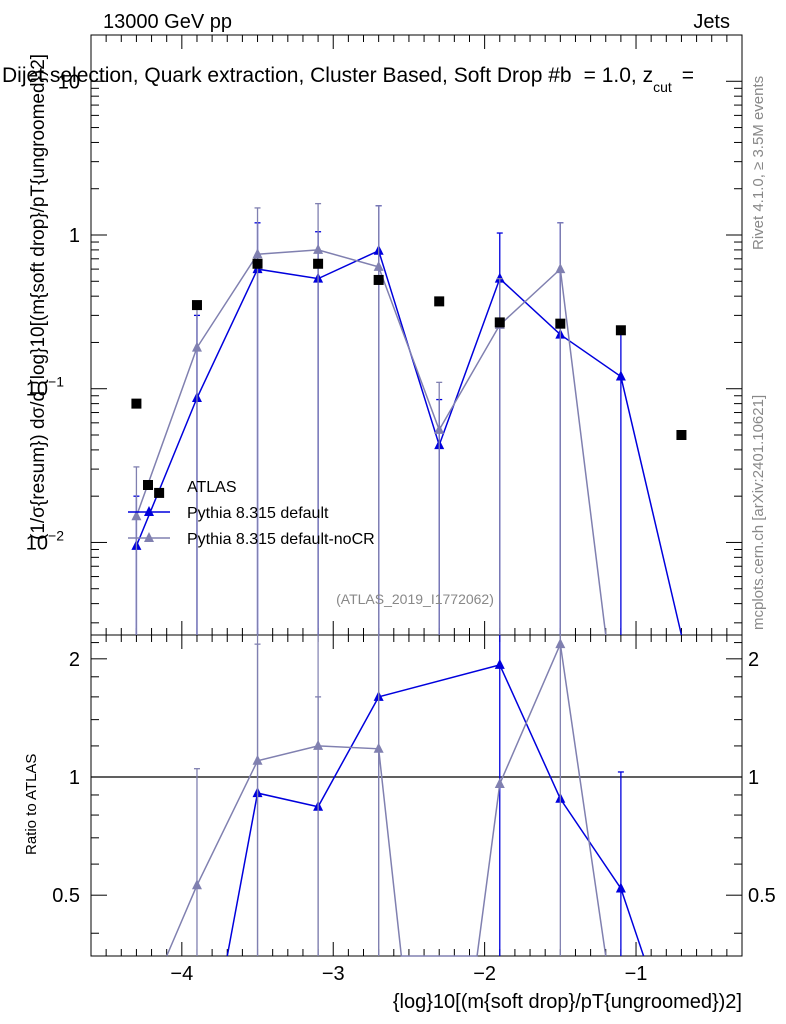 The height and width of the screenshot is (1024, 786). I want to click on legend-default-label: Pythia 8.315 default, so click(258, 513).